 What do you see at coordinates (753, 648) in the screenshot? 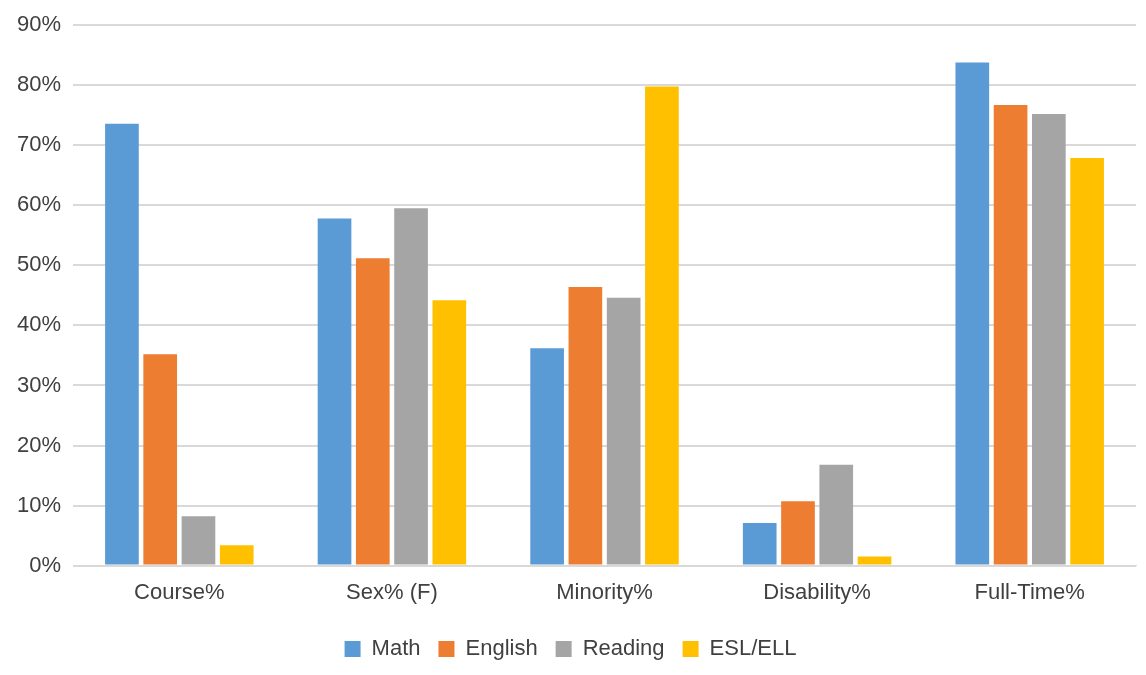
I see `legend-label: ESL/ELL` at bounding box center [753, 648].